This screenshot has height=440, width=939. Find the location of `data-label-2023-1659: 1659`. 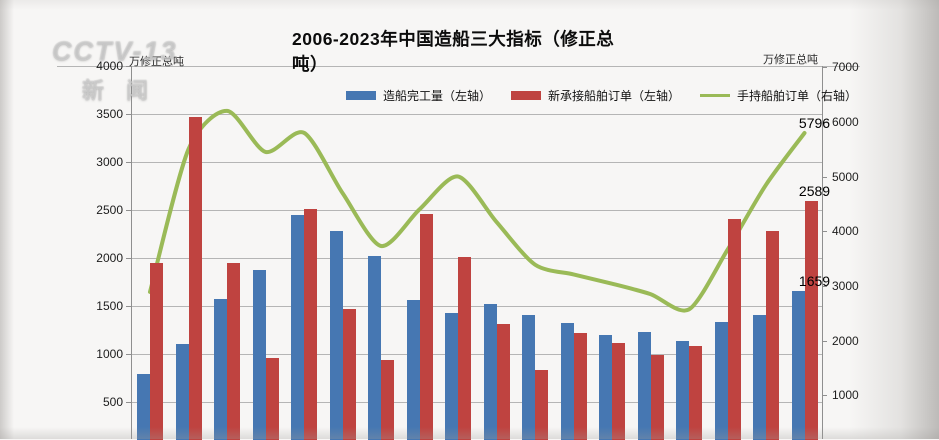

data-label-2023-1659: 1659 is located at coordinates (814, 280).